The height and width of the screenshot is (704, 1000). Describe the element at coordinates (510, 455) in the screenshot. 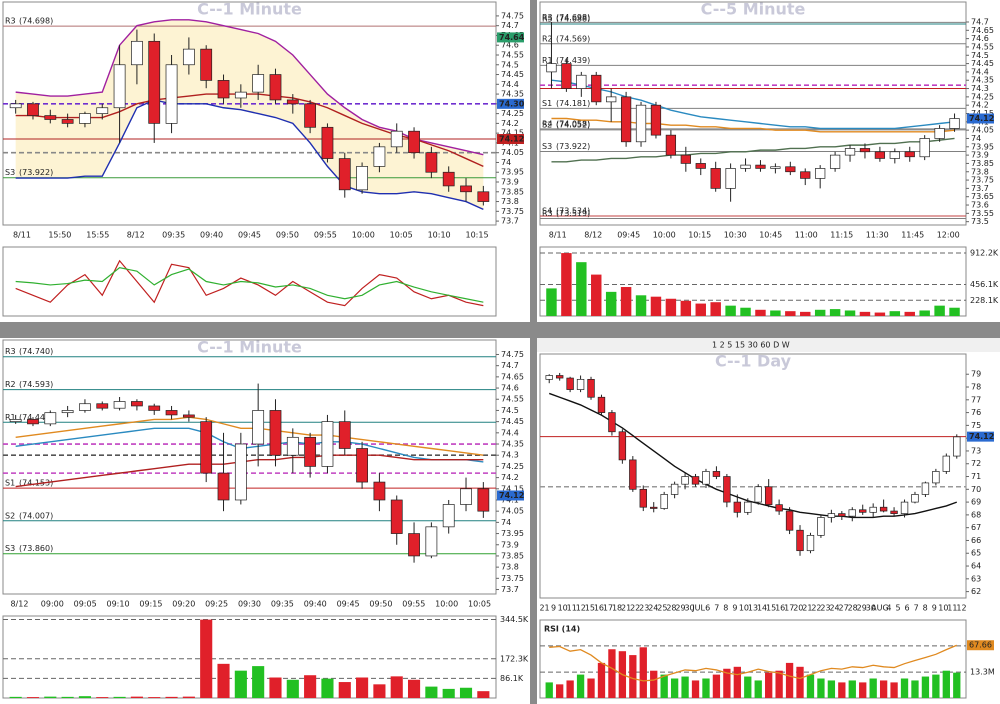

I see `y-tick-label: 74.3` at that location.